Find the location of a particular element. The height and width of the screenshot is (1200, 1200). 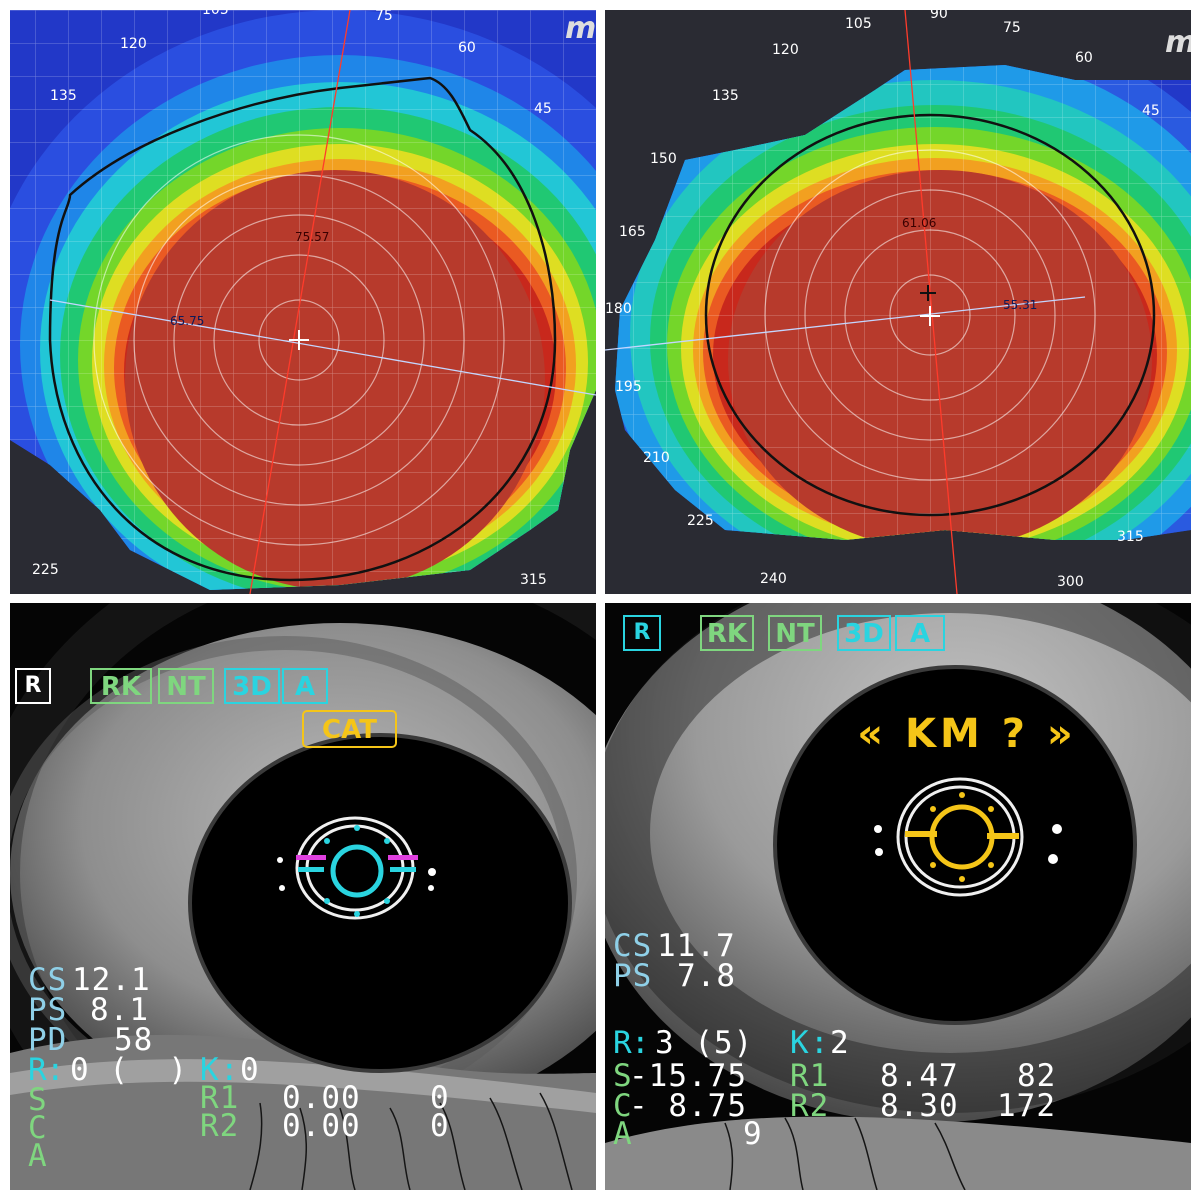

r1-axis: 0 is located at coordinates (440, 1098).